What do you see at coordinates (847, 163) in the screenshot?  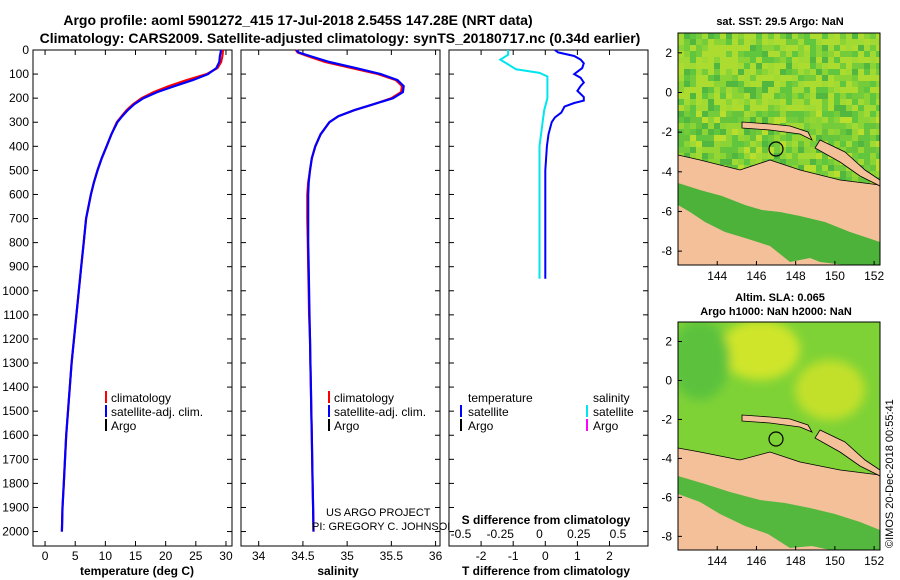 I see `sst-land-new-britain` at bounding box center [847, 163].